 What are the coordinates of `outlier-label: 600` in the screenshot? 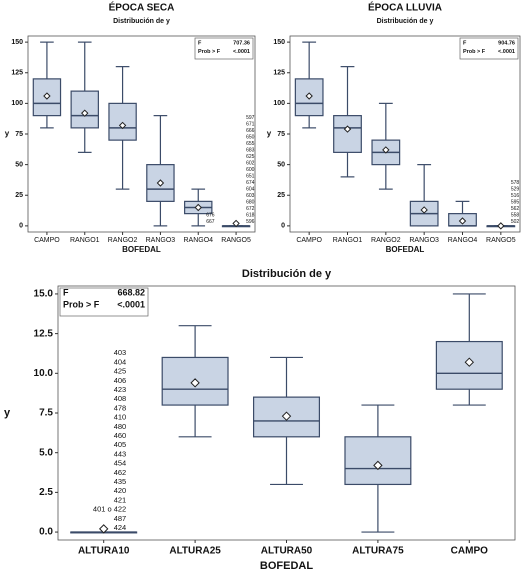 It's located at (250, 170).